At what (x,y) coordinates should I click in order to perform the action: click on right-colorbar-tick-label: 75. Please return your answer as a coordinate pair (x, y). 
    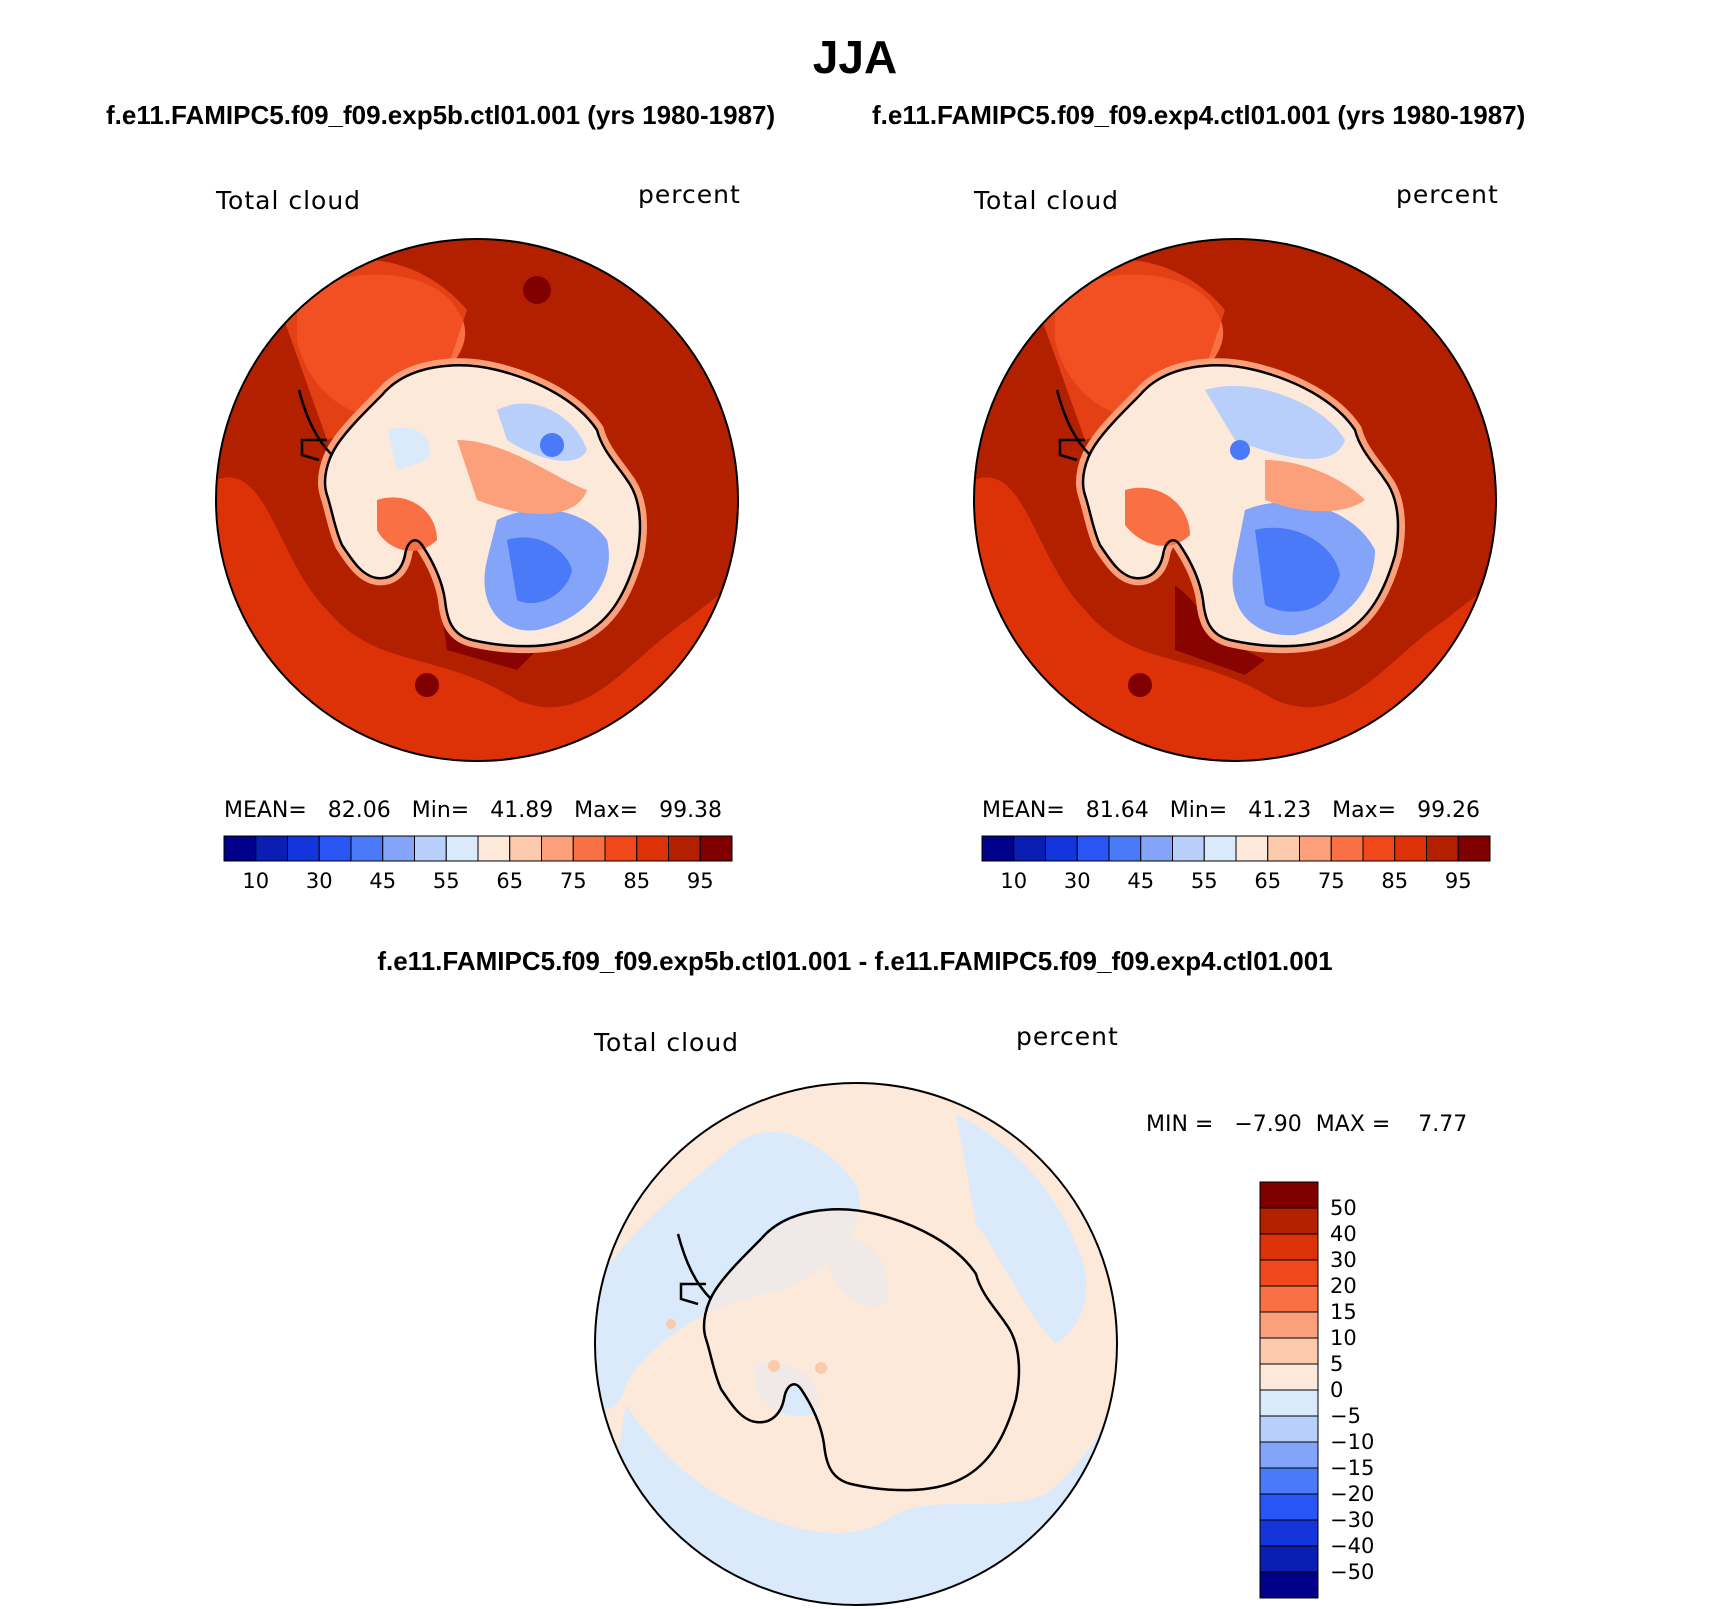
    Looking at the image, I should click on (1331, 881).